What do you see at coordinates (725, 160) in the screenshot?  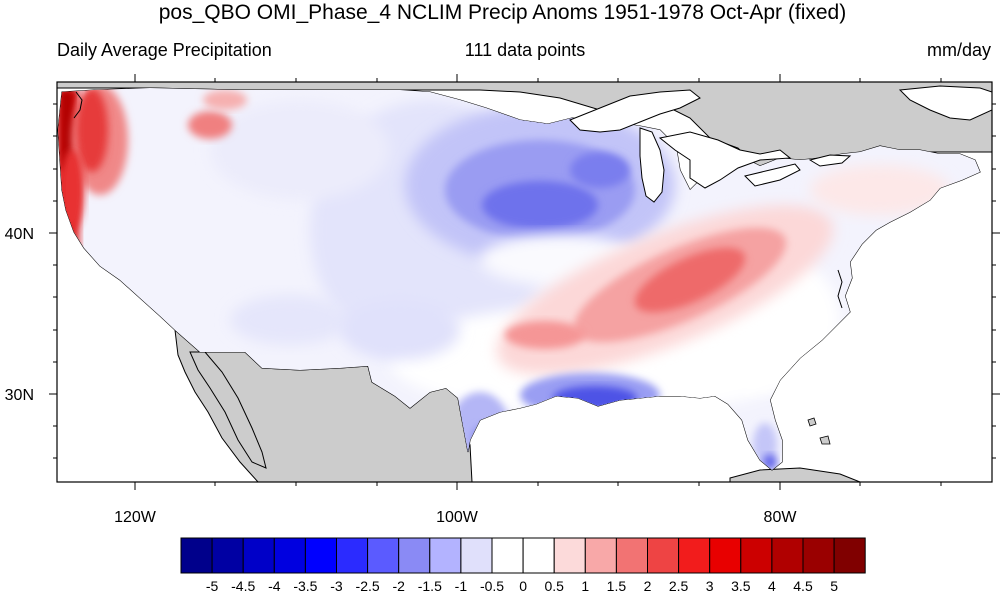 I see `lake-huron` at bounding box center [725, 160].